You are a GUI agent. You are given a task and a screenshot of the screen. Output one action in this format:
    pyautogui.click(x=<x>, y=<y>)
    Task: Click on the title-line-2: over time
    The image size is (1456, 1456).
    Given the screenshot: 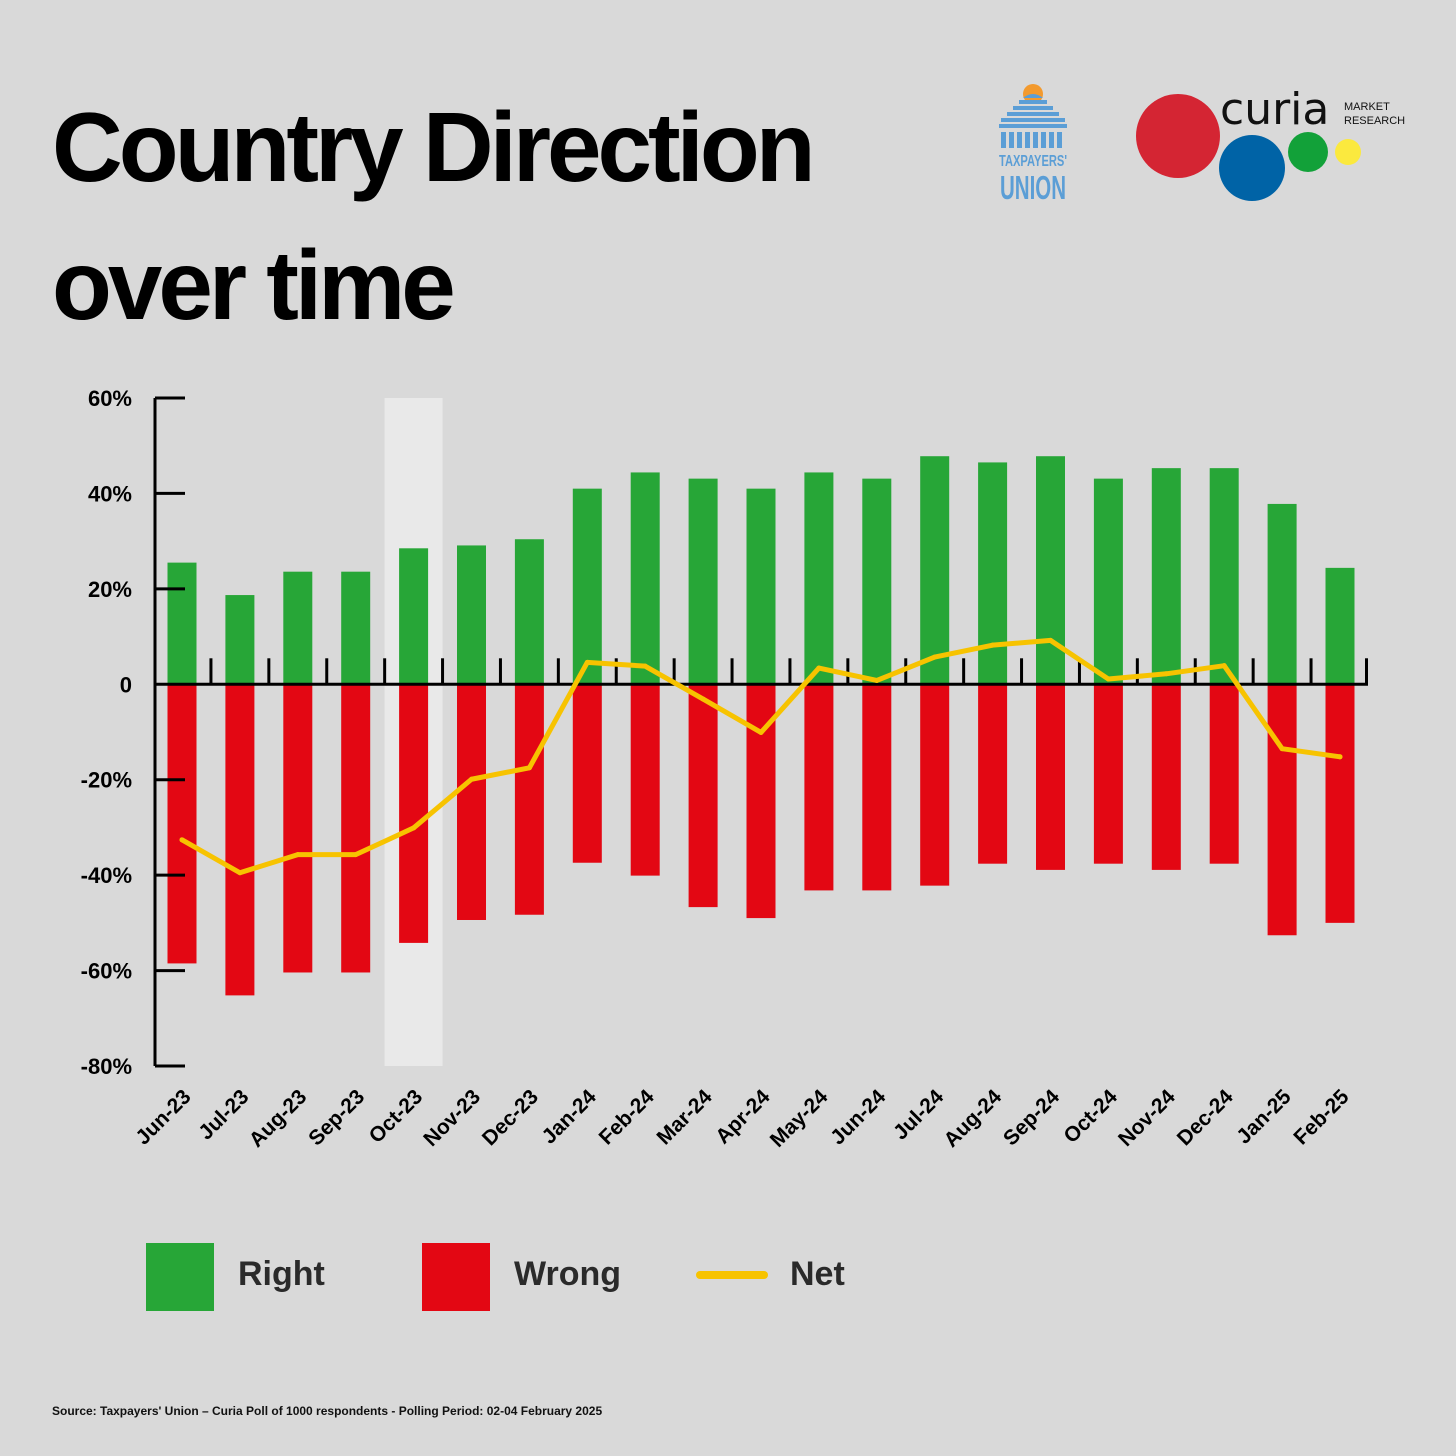 What is the action you would take?
    pyautogui.click(x=254, y=285)
    